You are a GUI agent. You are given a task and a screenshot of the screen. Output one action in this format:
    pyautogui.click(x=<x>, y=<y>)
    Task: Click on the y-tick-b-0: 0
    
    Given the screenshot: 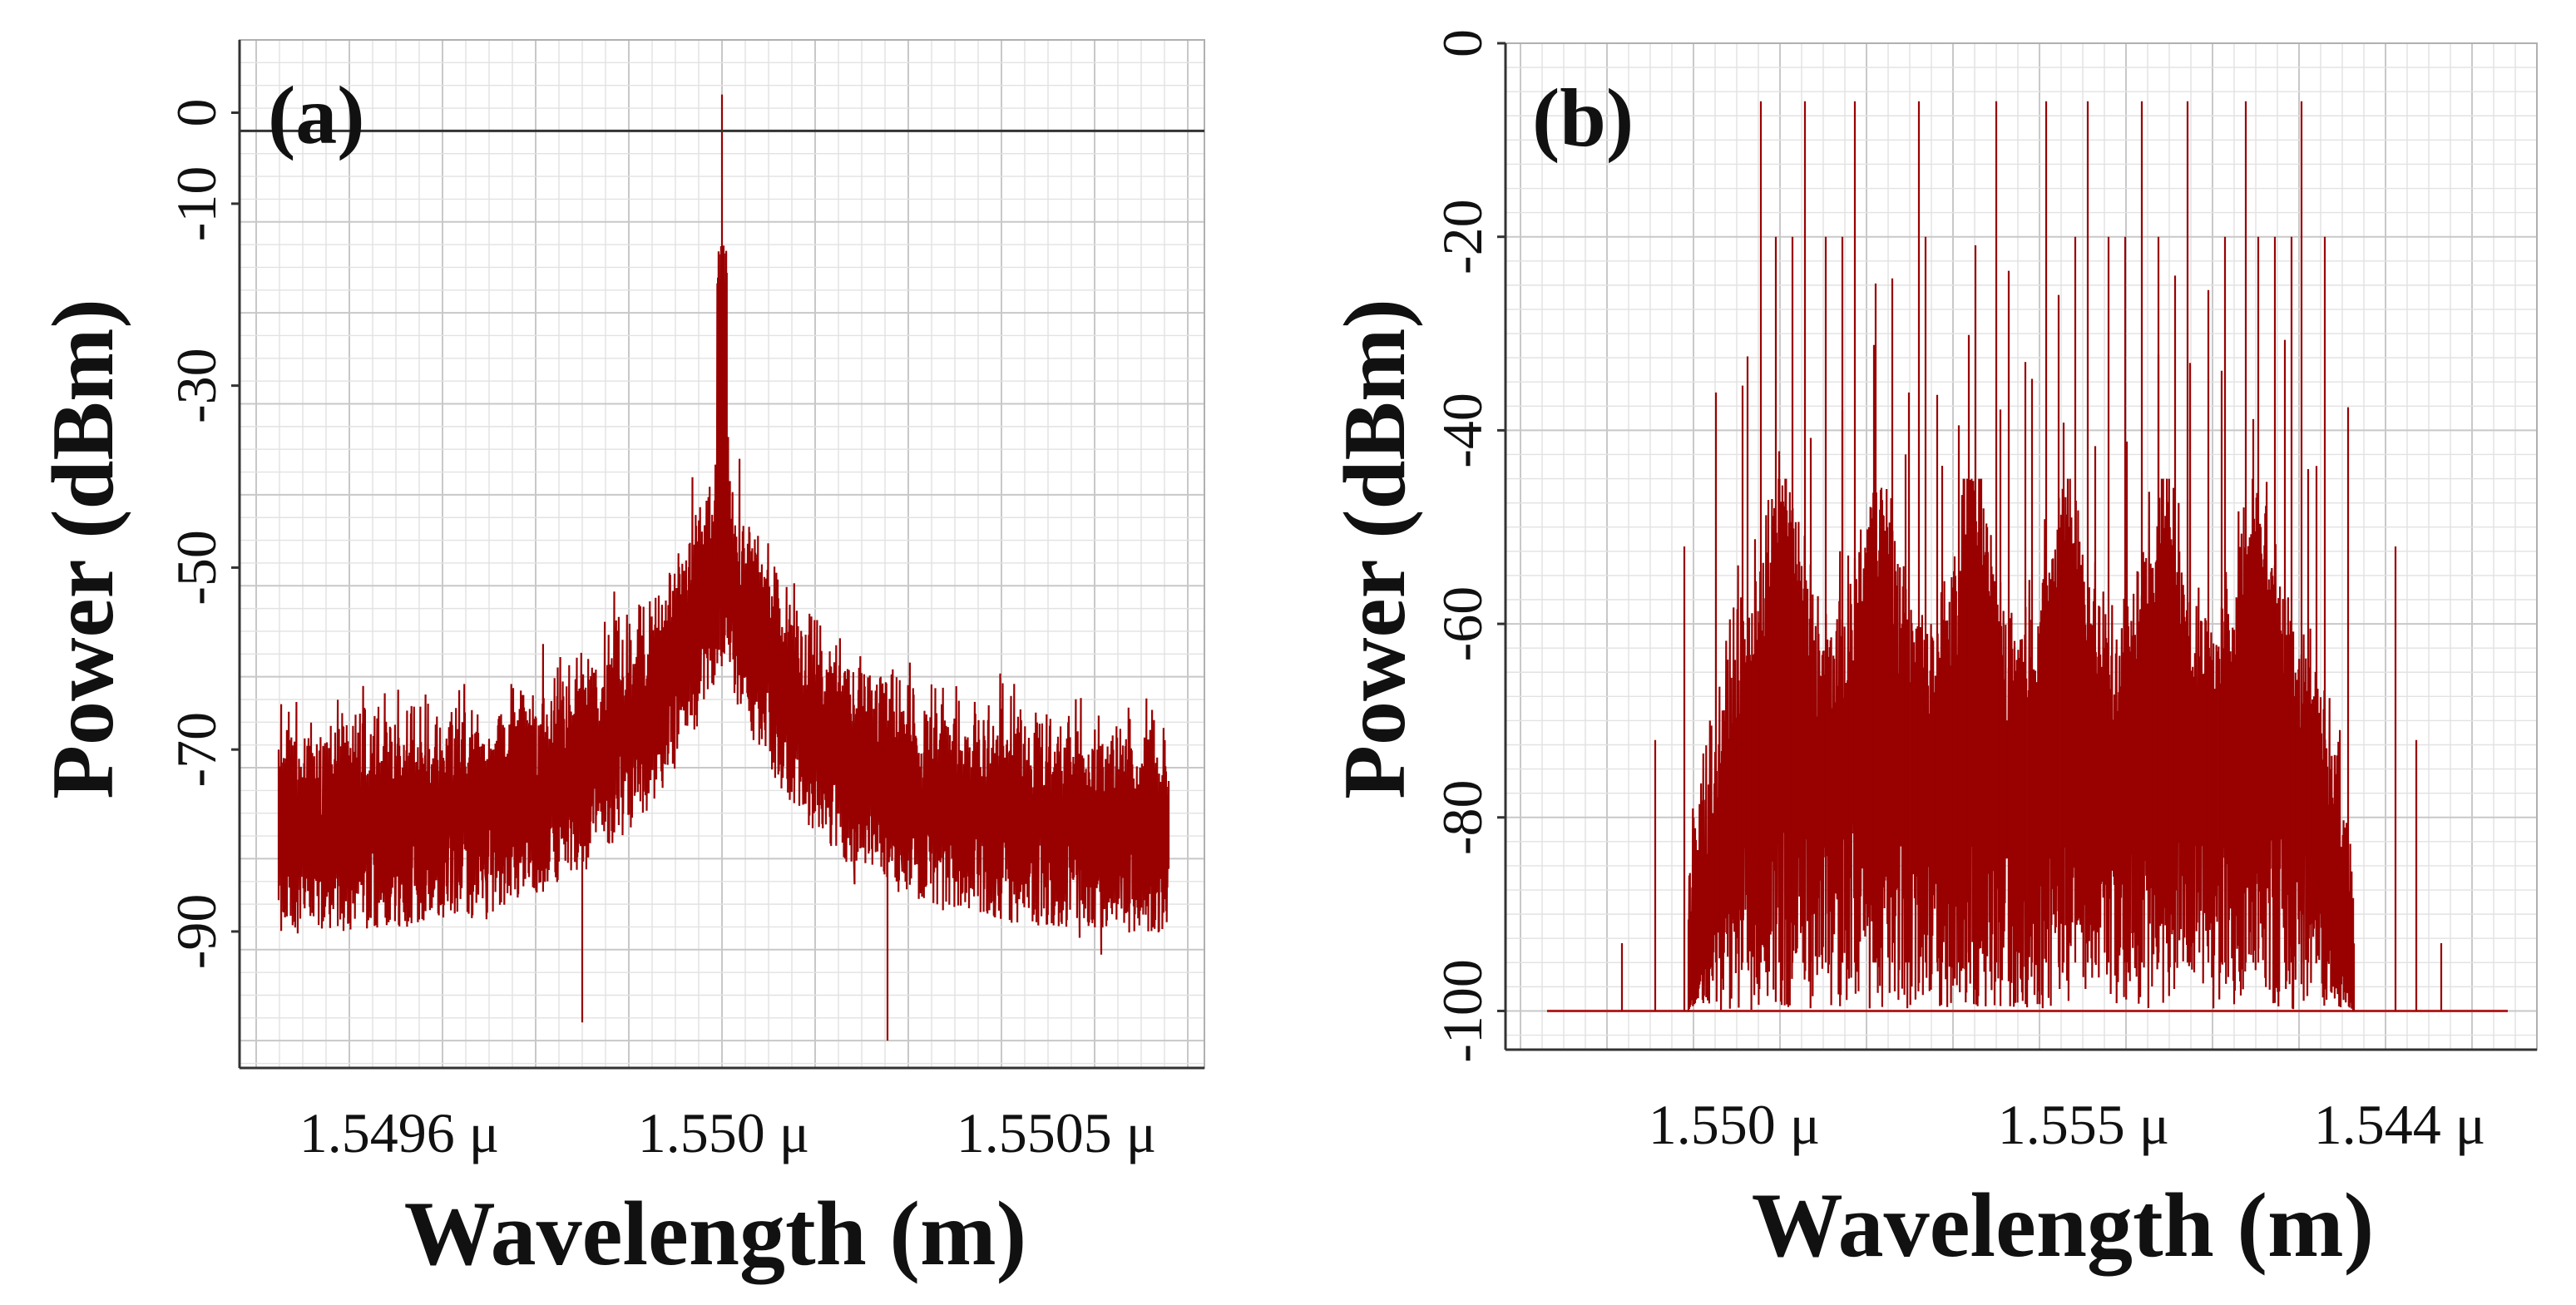 What is the action you would take?
    pyautogui.click(x=1462, y=43)
    